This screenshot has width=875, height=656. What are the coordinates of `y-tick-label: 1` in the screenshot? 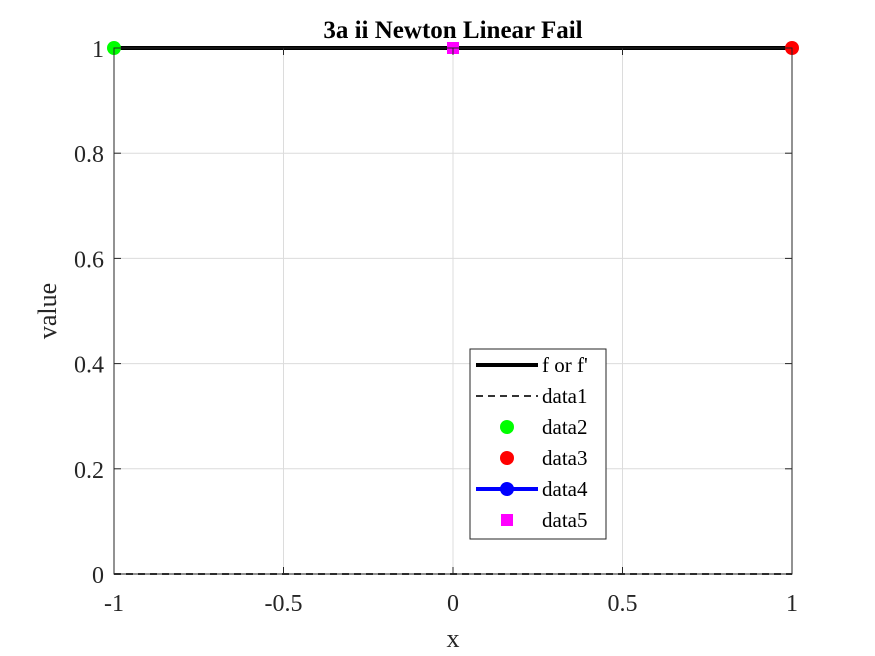 It's located at (98, 50).